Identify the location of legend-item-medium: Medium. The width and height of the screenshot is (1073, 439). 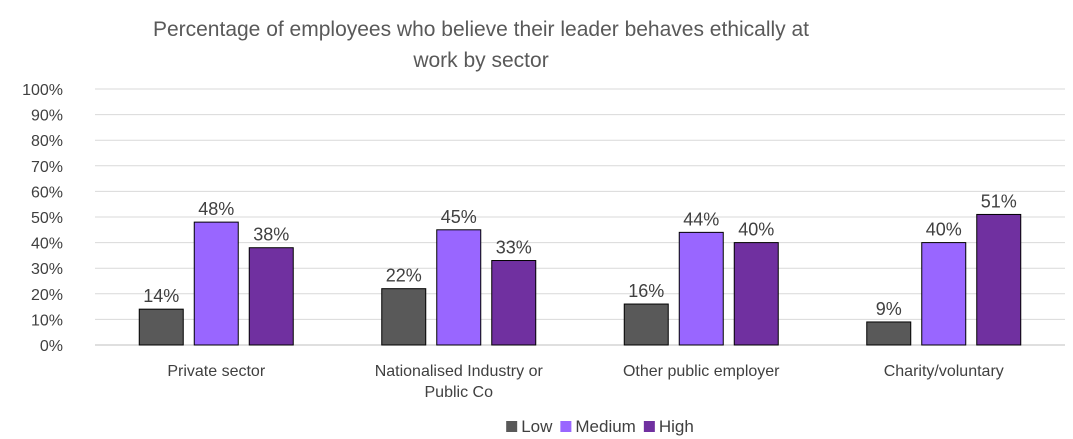
(598, 426).